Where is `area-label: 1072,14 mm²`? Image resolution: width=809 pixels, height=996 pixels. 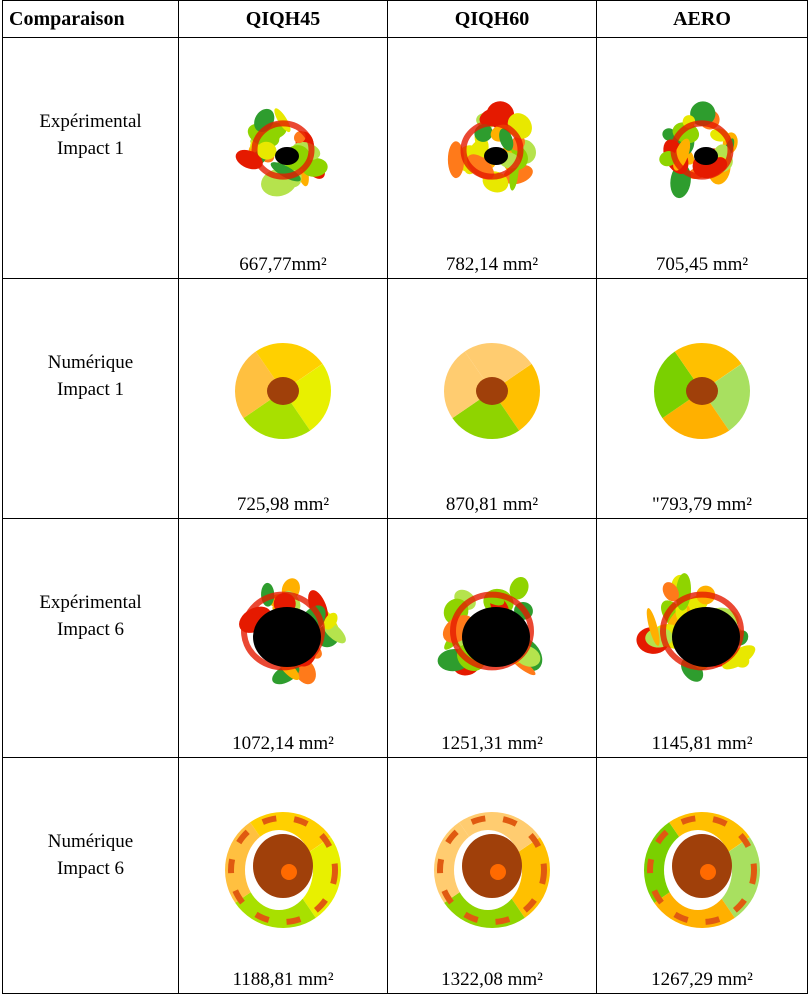
area-label: 1072,14 mm² is located at coordinates (283, 743).